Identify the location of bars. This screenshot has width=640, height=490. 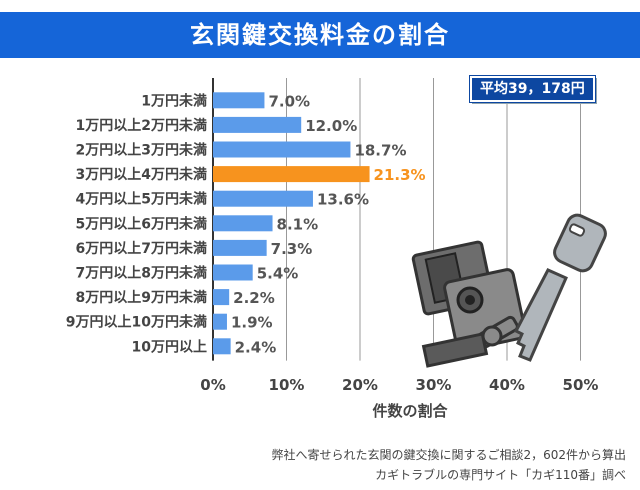
(291, 223).